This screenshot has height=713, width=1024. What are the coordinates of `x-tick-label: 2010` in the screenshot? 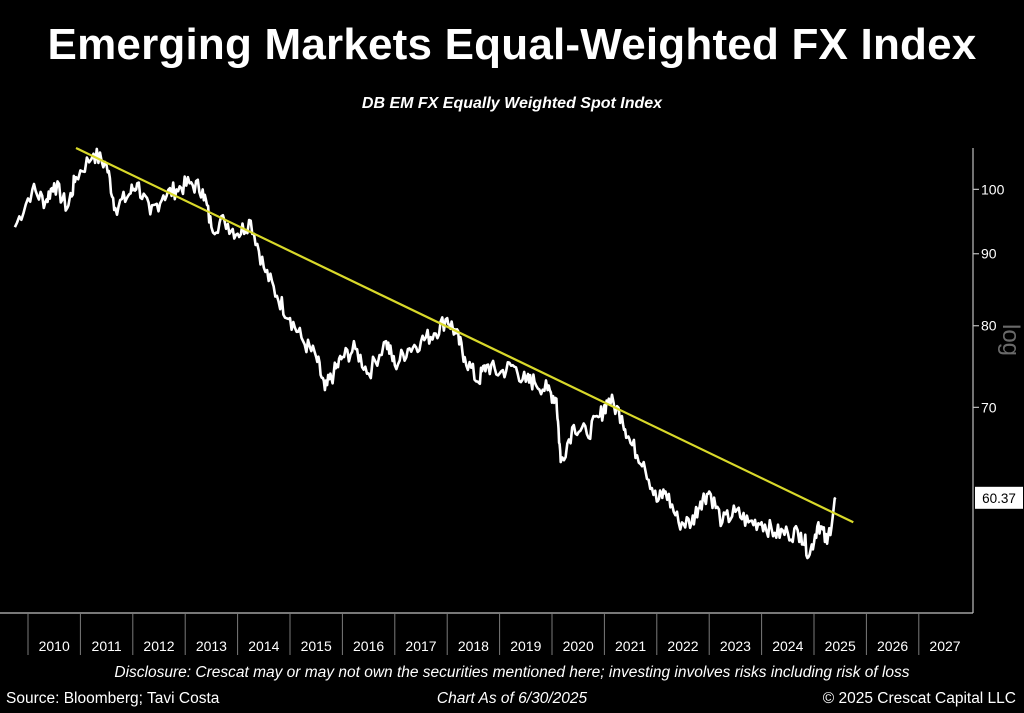 It's located at (54, 646).